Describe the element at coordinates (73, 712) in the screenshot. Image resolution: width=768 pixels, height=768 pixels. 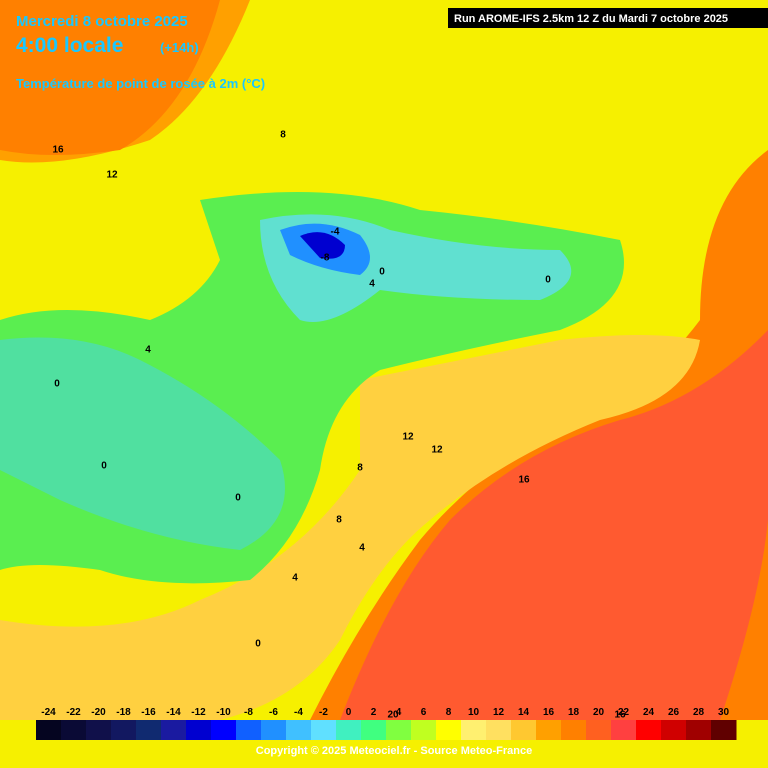
I see `legend-label: -22` at that location.